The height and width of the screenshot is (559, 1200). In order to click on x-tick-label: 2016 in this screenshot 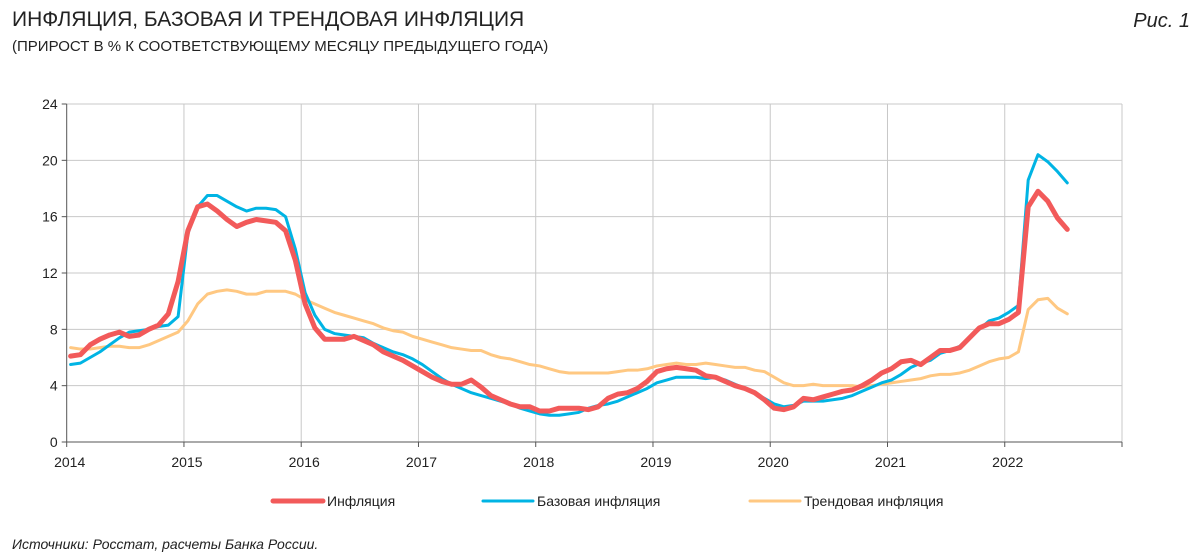, I will do `click(304, 462)`.